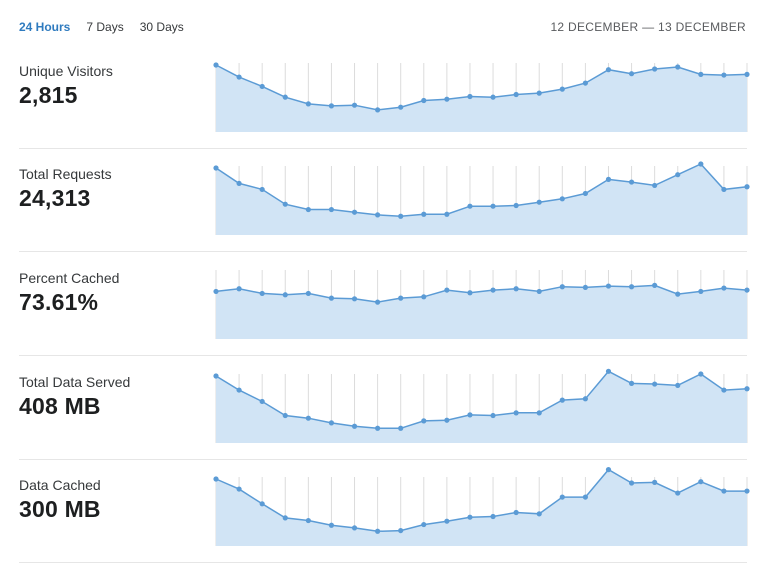  What do you see at coordinates (59, 302) in the screenshot?
I see `metric-value: 73.61%` at bounding box center [59, 302].